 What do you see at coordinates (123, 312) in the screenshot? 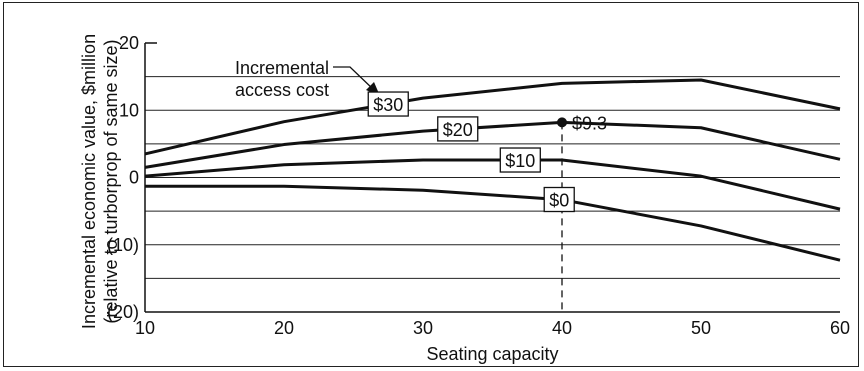
I see `y-tick-label: (20)` at bounding box center [123, 312].